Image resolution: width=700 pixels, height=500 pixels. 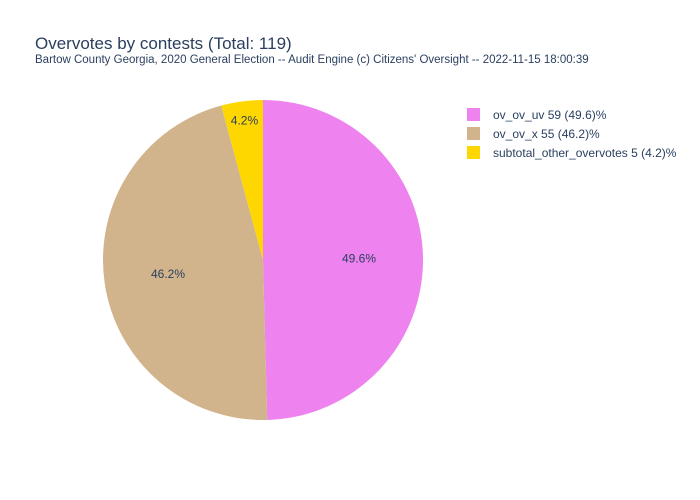 I want to click on legend-label: ov_ov_uv 59 (49.6)%, so click(x=550, y=114).